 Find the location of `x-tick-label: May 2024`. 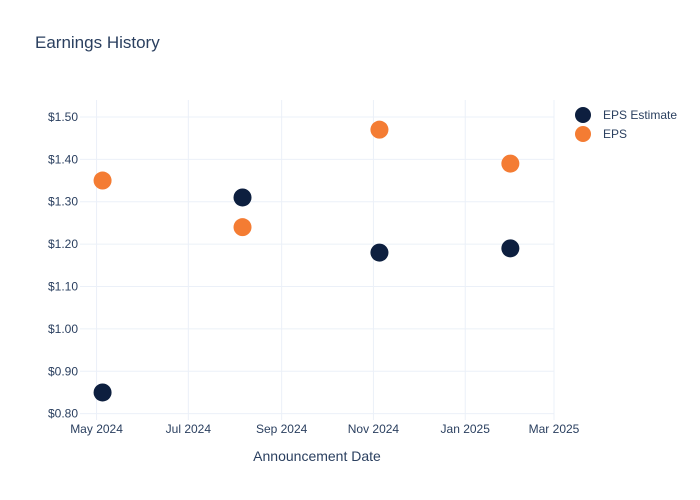

x-tick-label: May 2024 is located at coordinates (96, 429).